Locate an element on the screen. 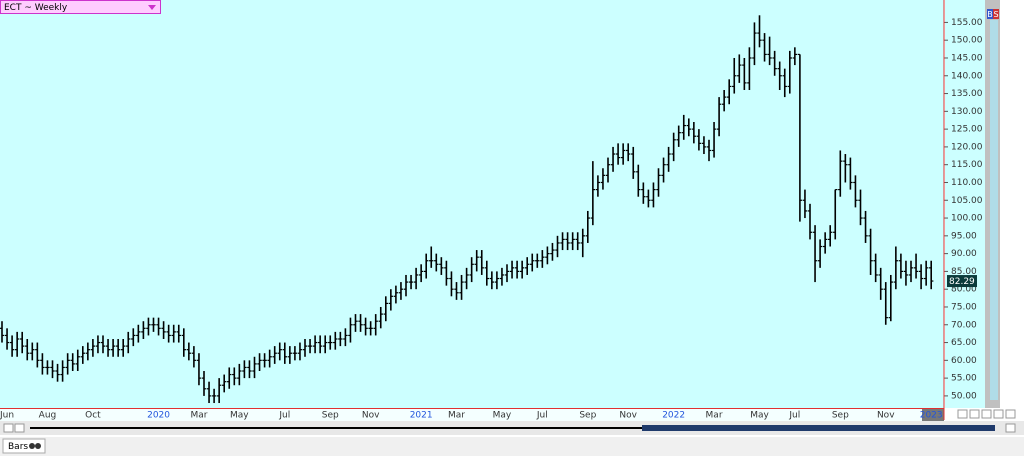  y-tick-label: 80.00 is located at coordinates (964, 290).